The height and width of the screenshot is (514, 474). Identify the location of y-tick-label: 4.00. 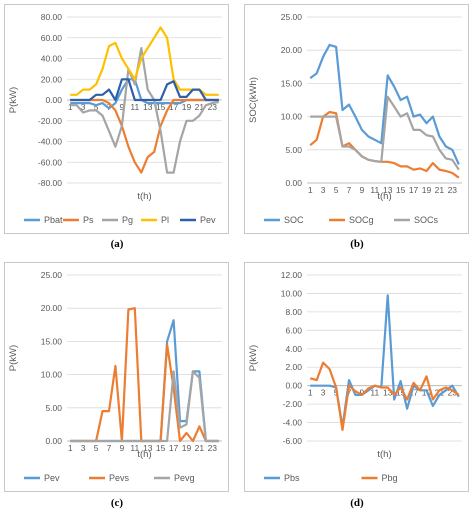
(293, 349).